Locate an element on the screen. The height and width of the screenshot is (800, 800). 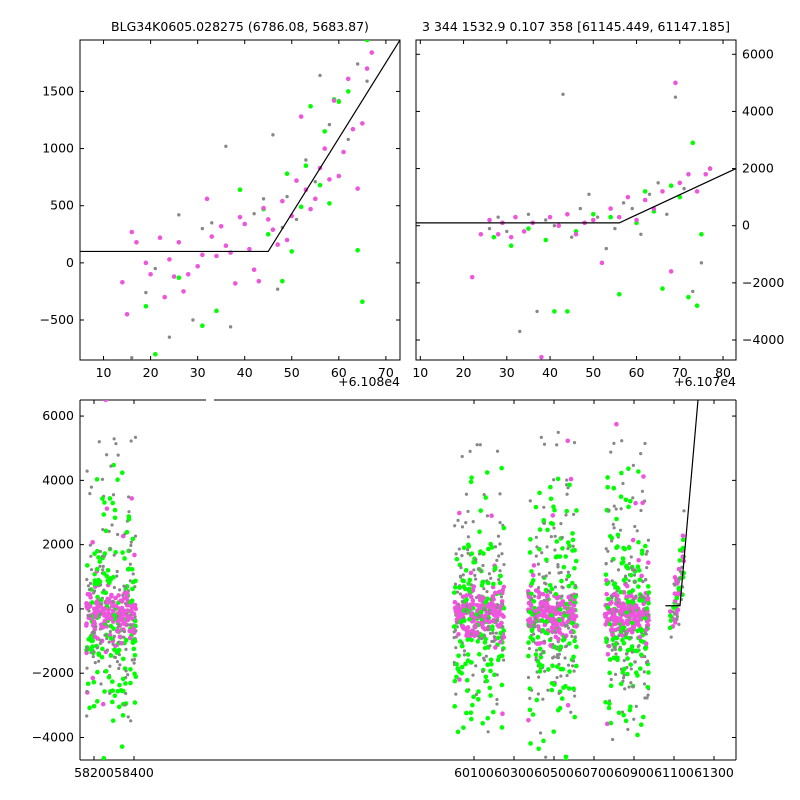
x-tick-label: 10 is located at coordinates (104, 372).